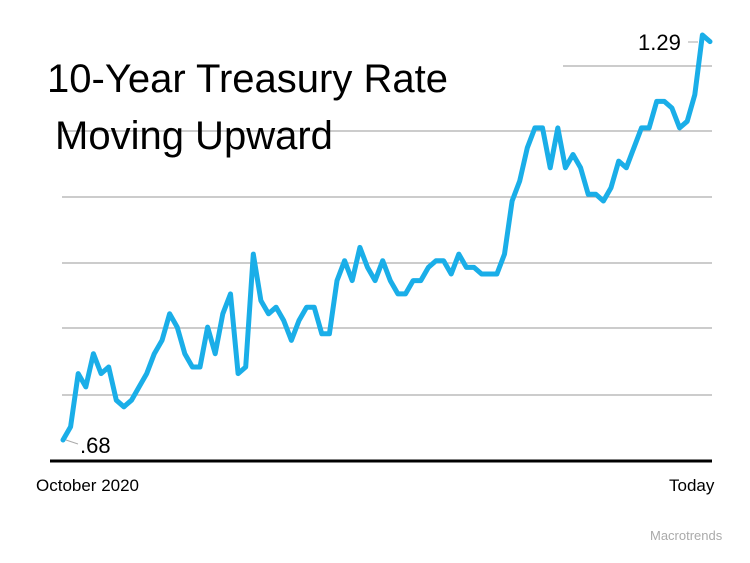  Describe the element at coordinates (88, 485) in the screenshot. I see `x-start-label: October 2020` at that location.